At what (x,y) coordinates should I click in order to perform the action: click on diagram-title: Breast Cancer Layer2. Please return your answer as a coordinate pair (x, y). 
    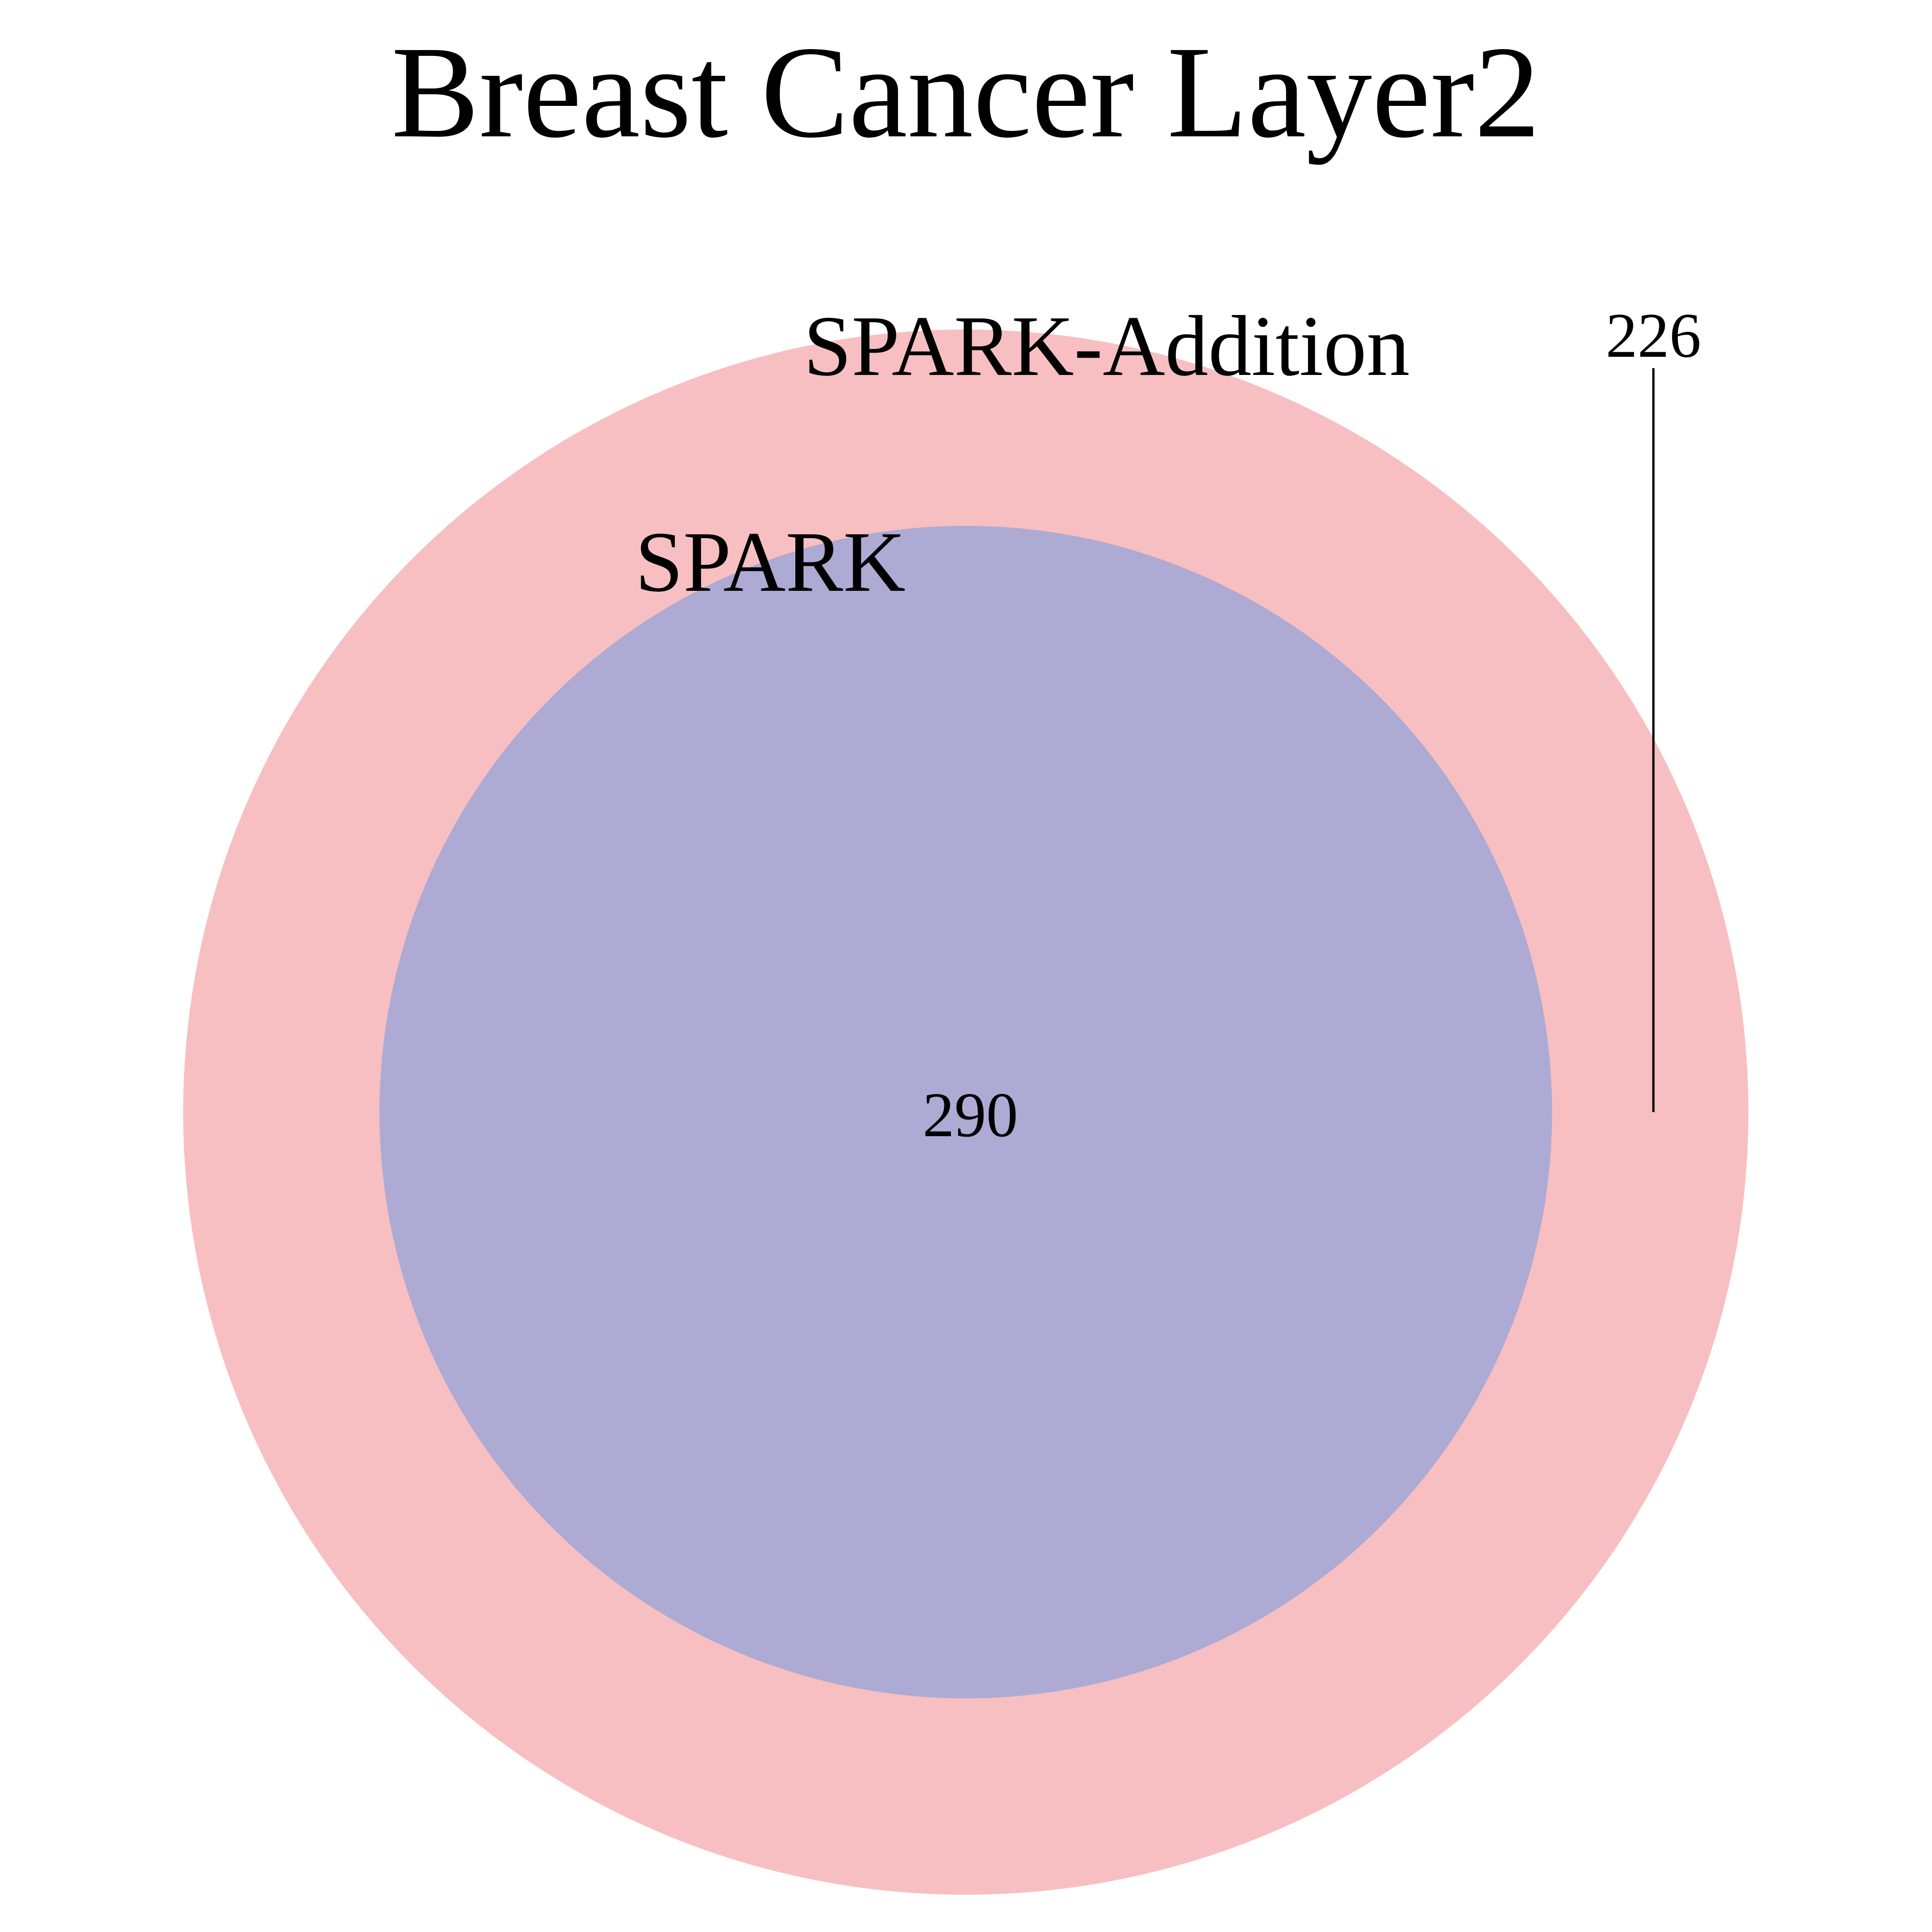
    Looking at the image, I should click on (965, 92).